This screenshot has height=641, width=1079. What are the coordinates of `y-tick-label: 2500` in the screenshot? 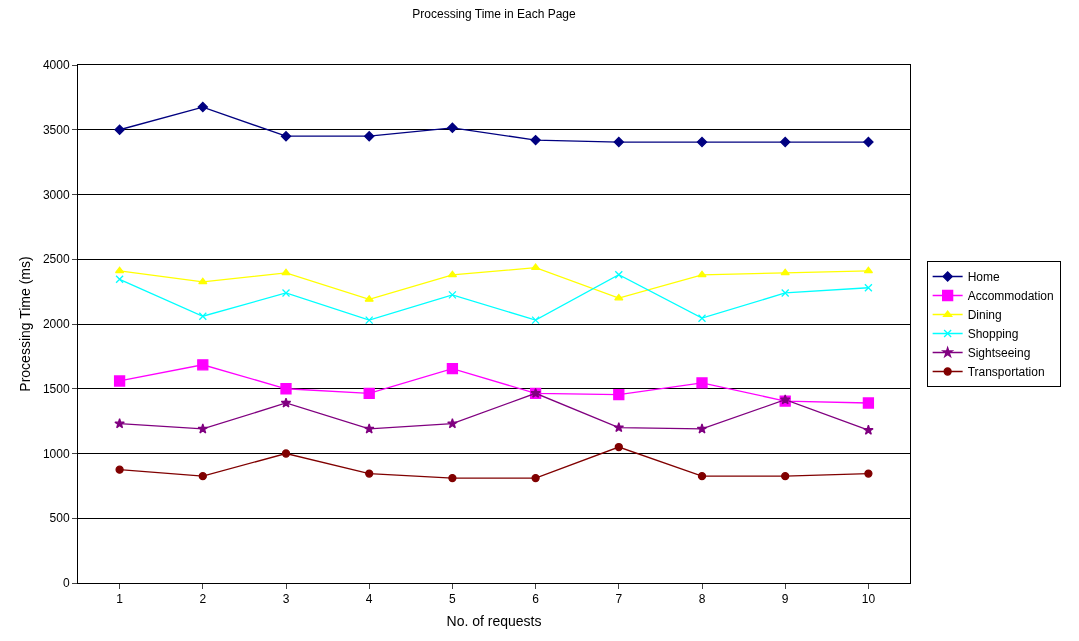 It's located at (56, 259).